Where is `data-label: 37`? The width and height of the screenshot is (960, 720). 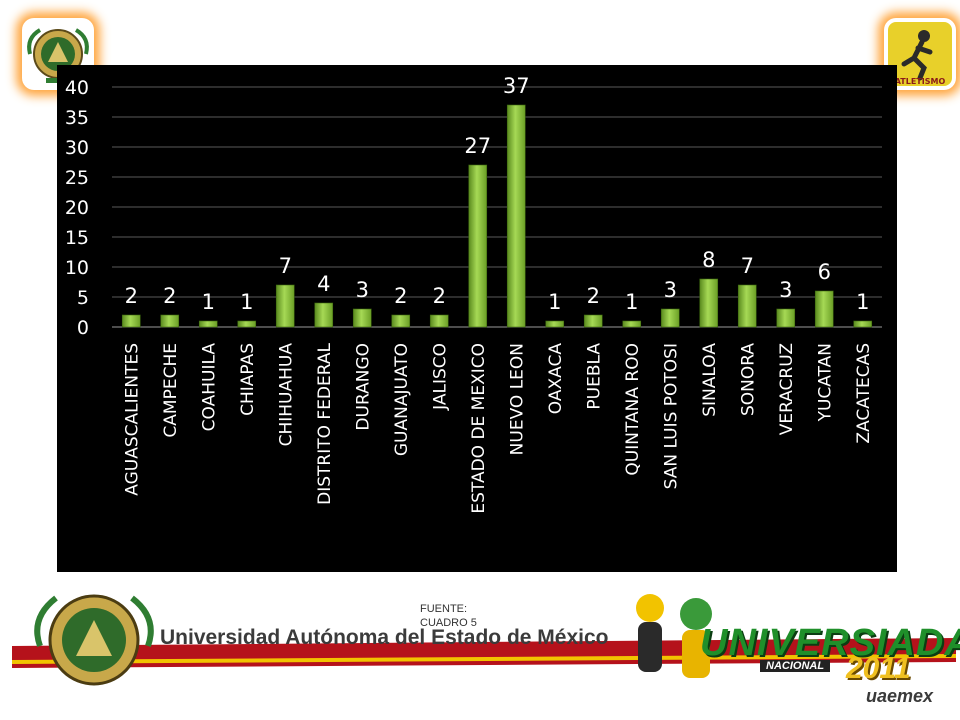
data-label: 37 is located at coordinates (516, 86).